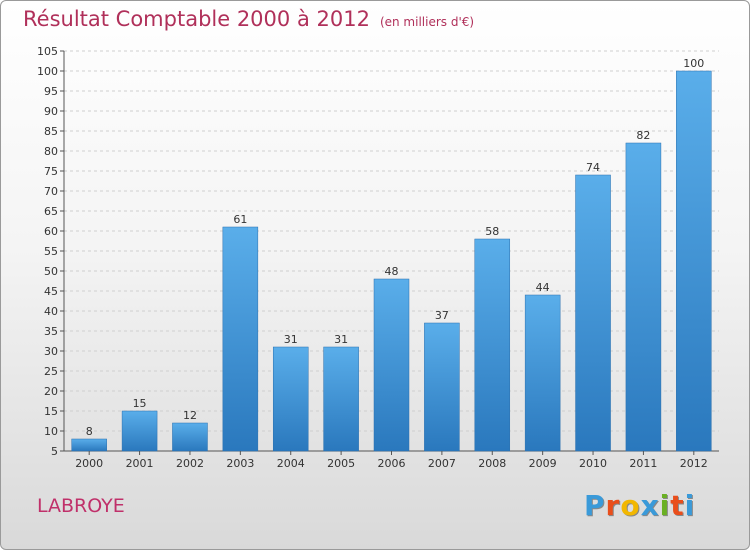 The image size is (750, 550). What do you see at coordinates (51, 291) in the screenshot?
I see `y-tick-label: 45` at bounding box center [51, 291].